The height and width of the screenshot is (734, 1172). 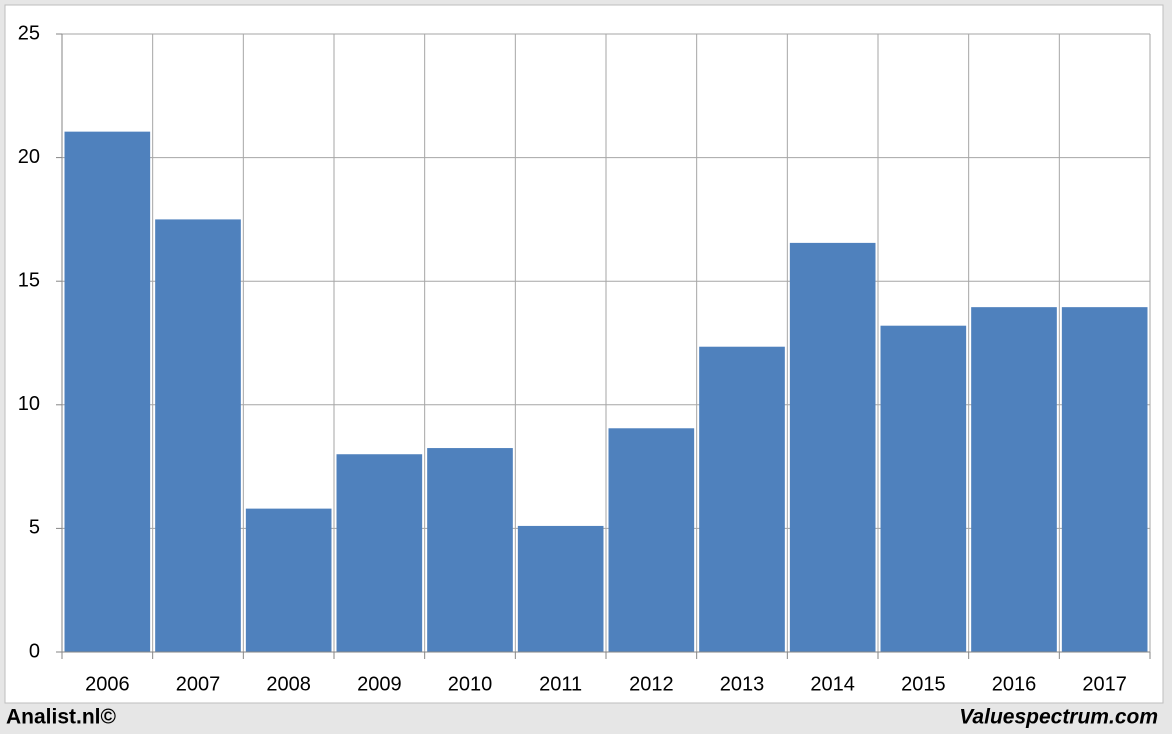 I want to click on y-tick-label: 25, so click(x=29, y=33).